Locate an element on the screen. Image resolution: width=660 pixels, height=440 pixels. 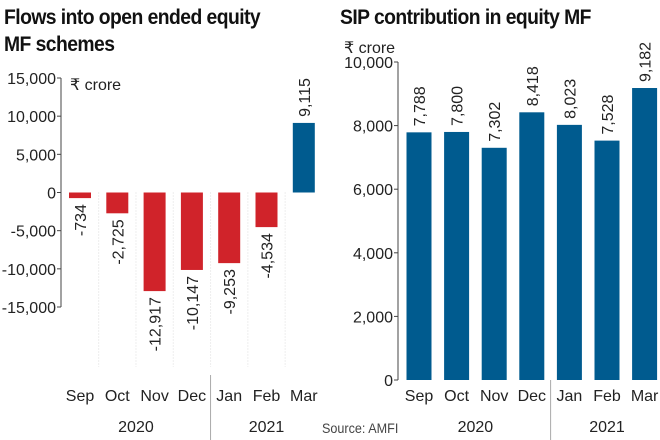
data-label-sep: 7,788 is located at coordinates (420, 106).